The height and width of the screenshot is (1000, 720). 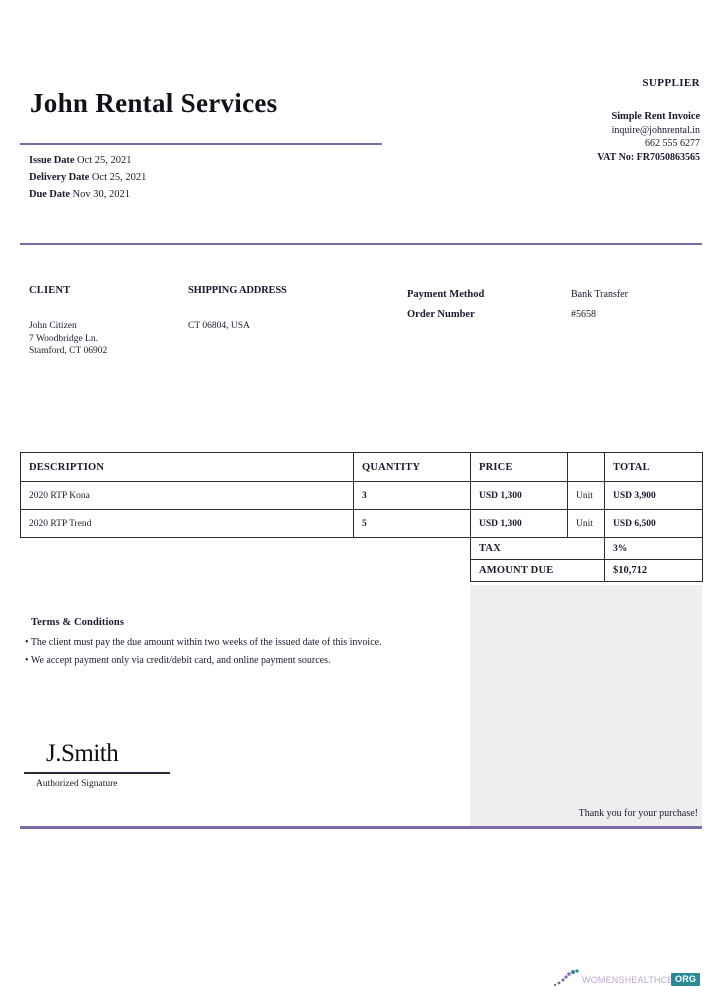 I want to click on due-date-value: Nov 30, 2021, so click(x=101, y=194).